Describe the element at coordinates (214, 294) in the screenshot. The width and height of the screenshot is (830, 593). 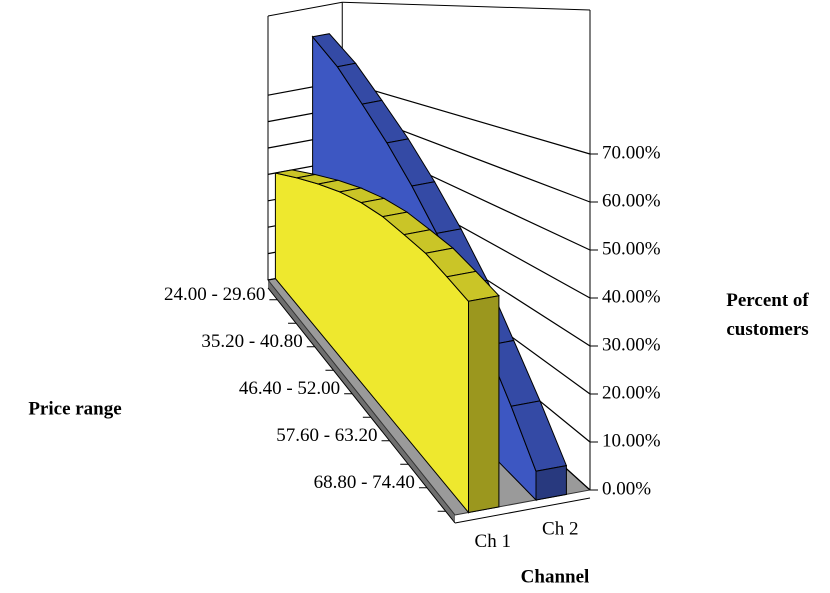
I see `x-tick-label: 24.00 - 29.60` at that location.